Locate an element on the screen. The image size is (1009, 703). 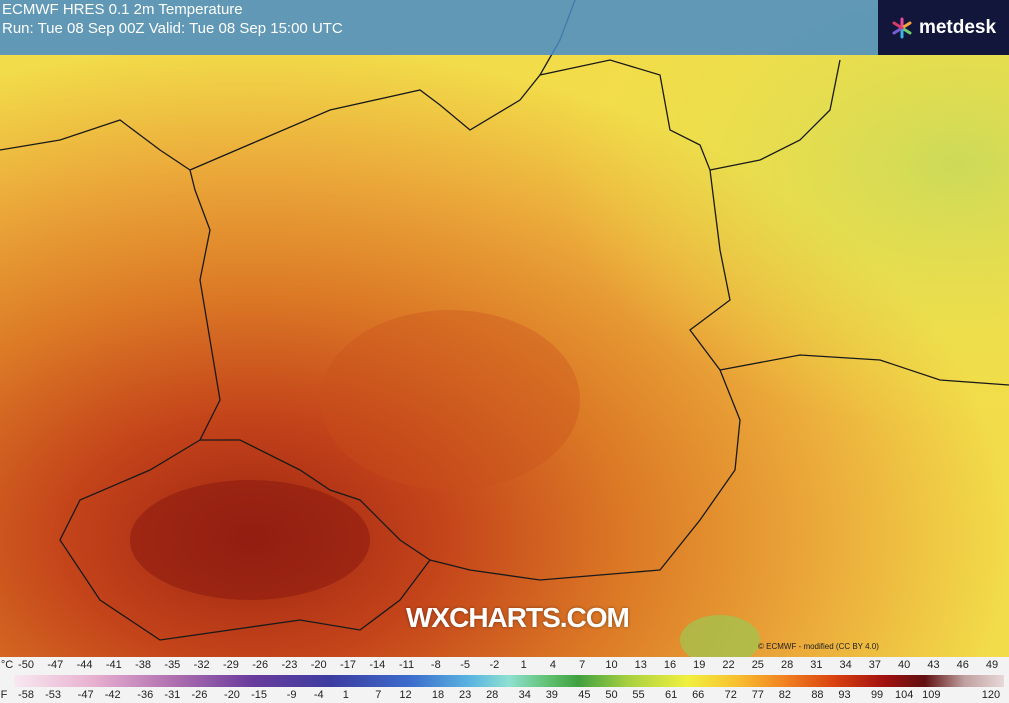
celsius-label: 19 is located at coordinates (699, 665).